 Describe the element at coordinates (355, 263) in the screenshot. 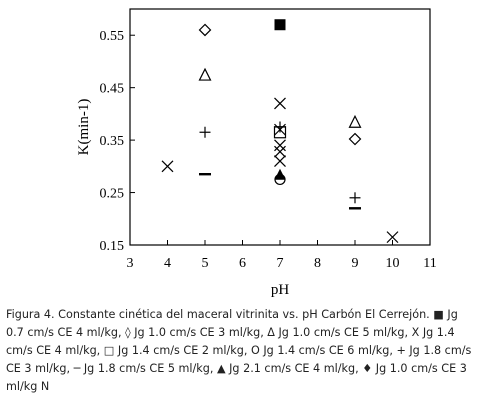

I see `x-tick-label: 9` at that location.